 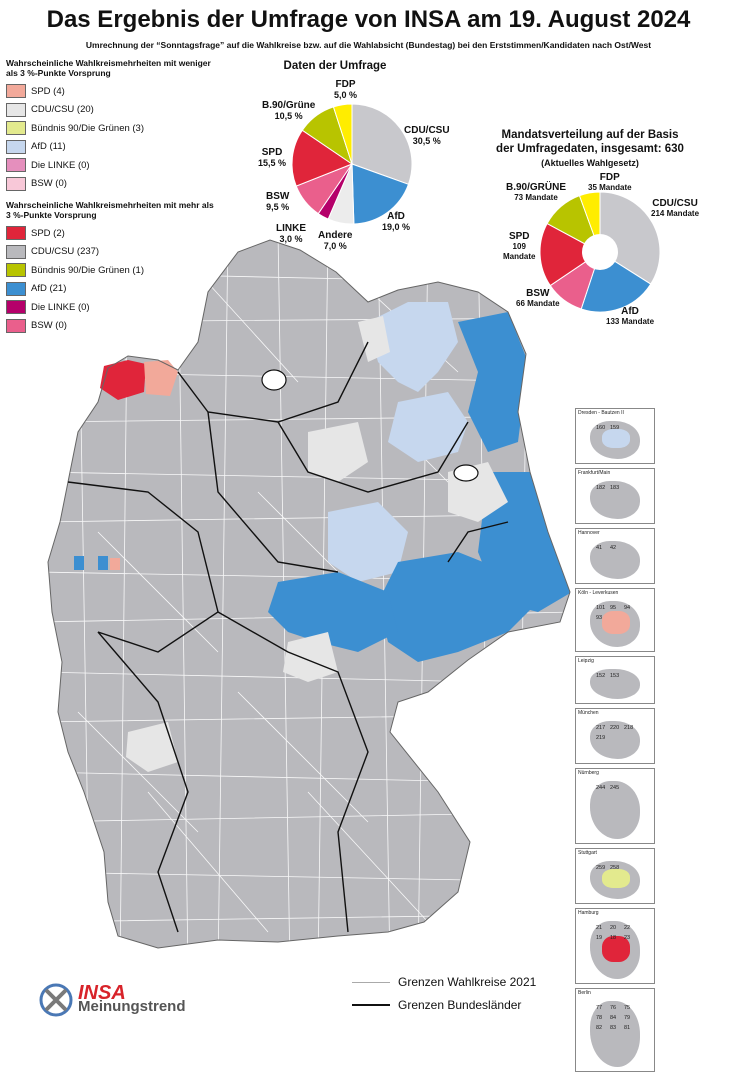 I want to click on inset-k-ln-leverkusen: Köln - Leverkusen 101 95 94 93, so click(x=615, y=620).